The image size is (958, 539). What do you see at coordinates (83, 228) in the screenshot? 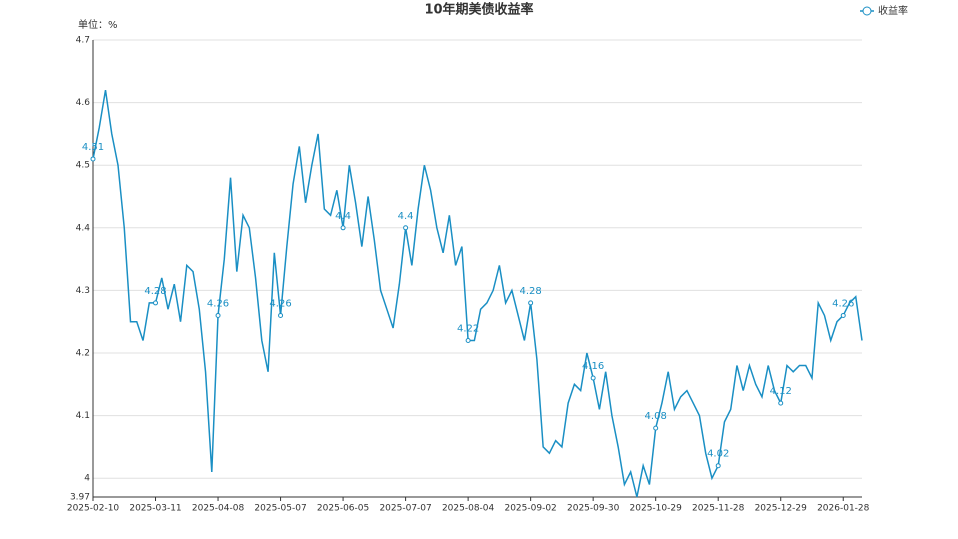
I see `y-tick-label: 4.4` at bounding box center [83, 228].